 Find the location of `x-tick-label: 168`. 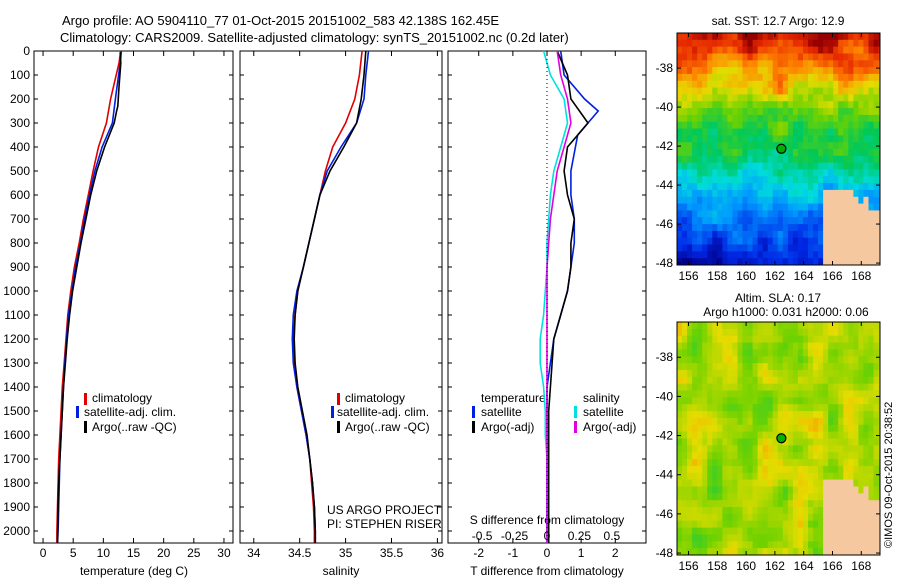

x-tick-label: 168 is located at coordinates (861, 276).